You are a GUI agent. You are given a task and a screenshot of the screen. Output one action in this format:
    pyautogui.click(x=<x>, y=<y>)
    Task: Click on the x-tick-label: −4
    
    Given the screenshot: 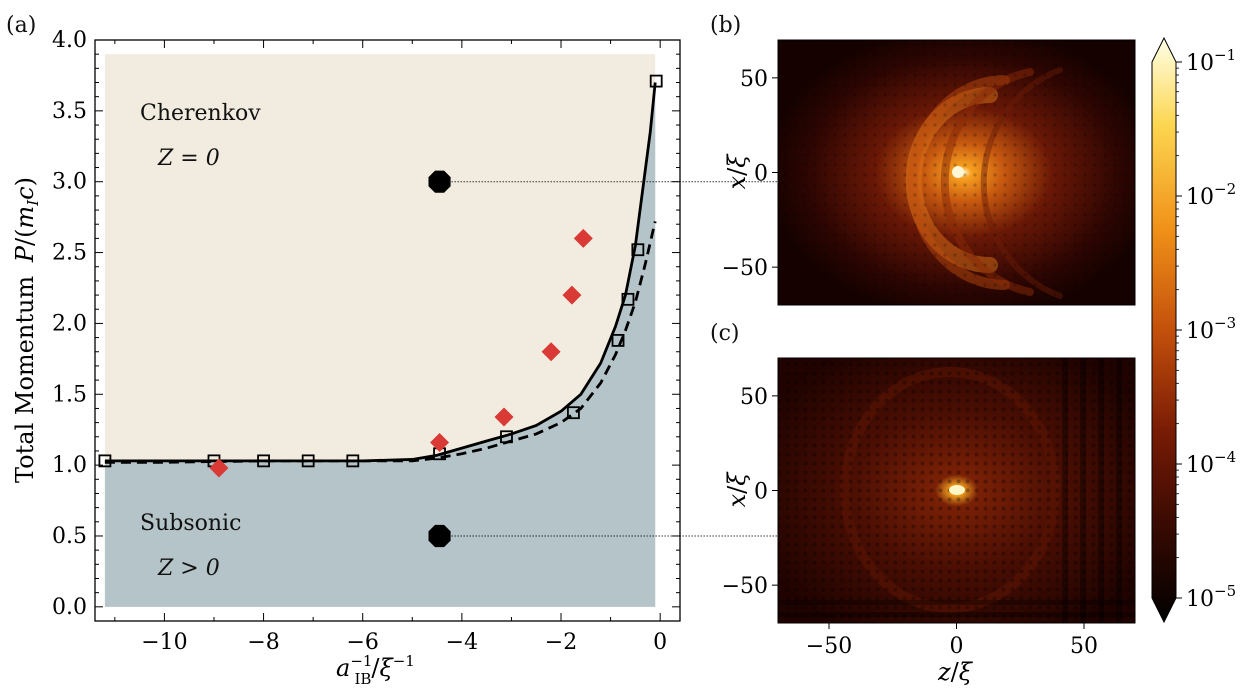 What is the action you would take?
    pyautogui.click(x=462, y=642)
    